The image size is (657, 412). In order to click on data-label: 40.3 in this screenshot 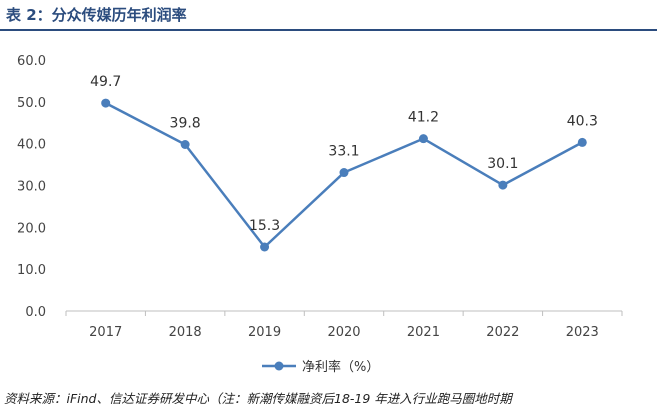, I will do `click(582, 121)`.